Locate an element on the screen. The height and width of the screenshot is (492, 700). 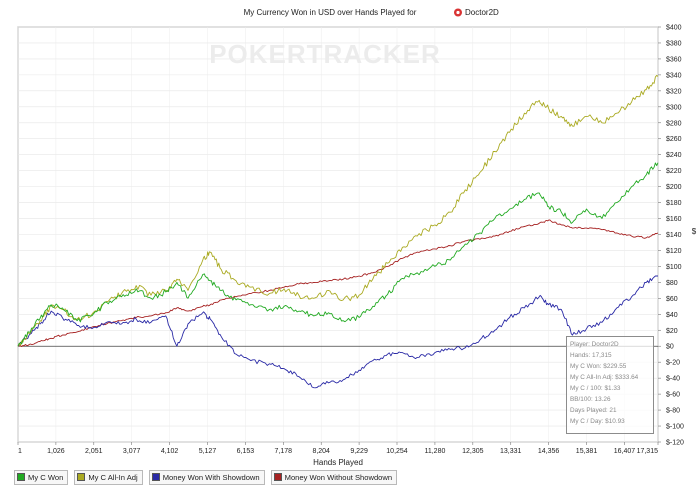
x-tick-label: 16,407 is located at coordinates (625, 451).